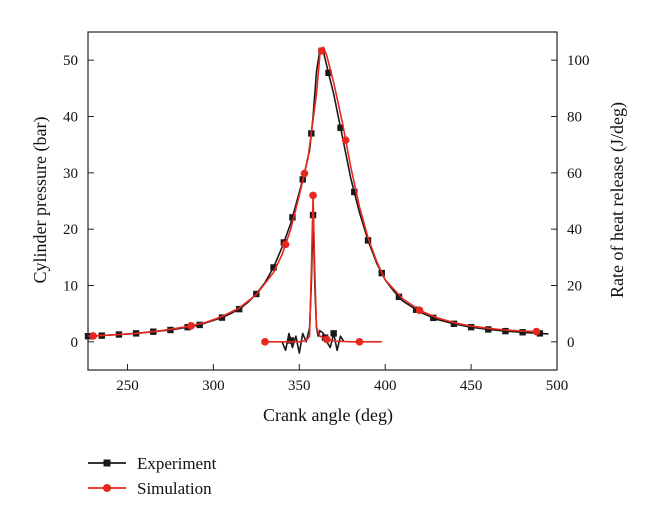 Image resolution: width=660 pixels, height=525 pixels. Describe the element at coordinates (574, 287) in the screenshot. I see `y-right-tick-label: 20` at that location.